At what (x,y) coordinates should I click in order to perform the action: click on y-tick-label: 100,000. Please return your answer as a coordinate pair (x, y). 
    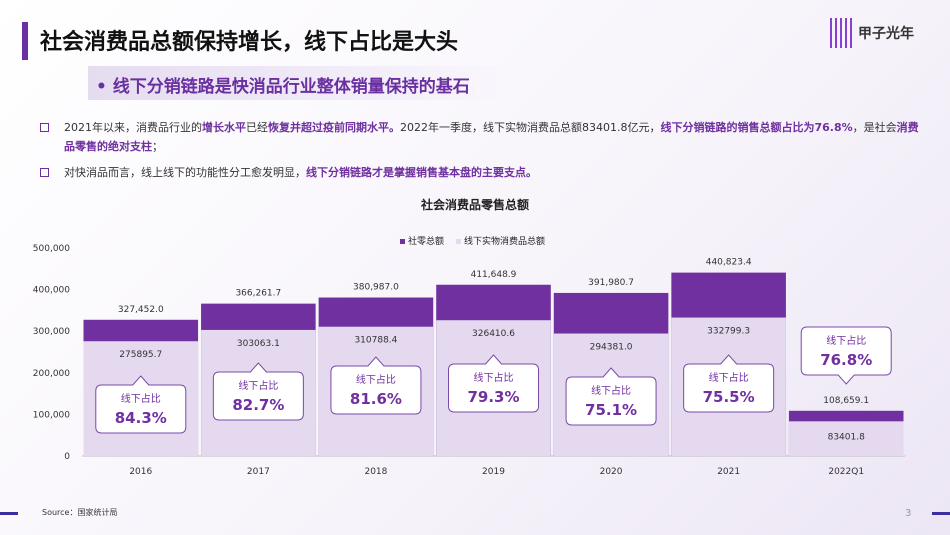
    Looking at the image, I should click on (51, 415).